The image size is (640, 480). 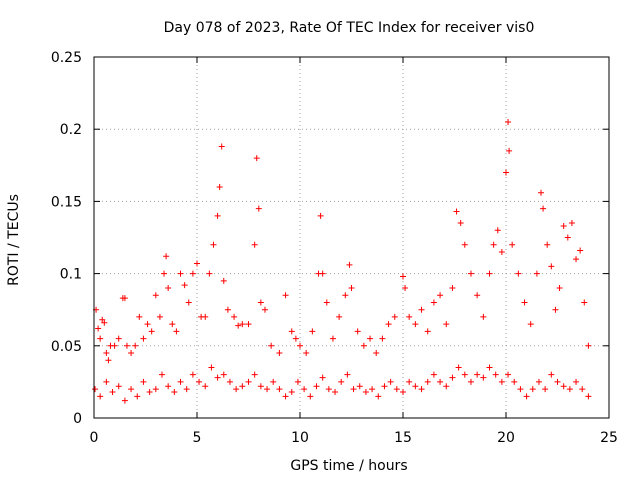 What do you see at coordinates (300, 438) in the screenshot?
I see `x-tick-label: 10` at bounding box center [300, 438].